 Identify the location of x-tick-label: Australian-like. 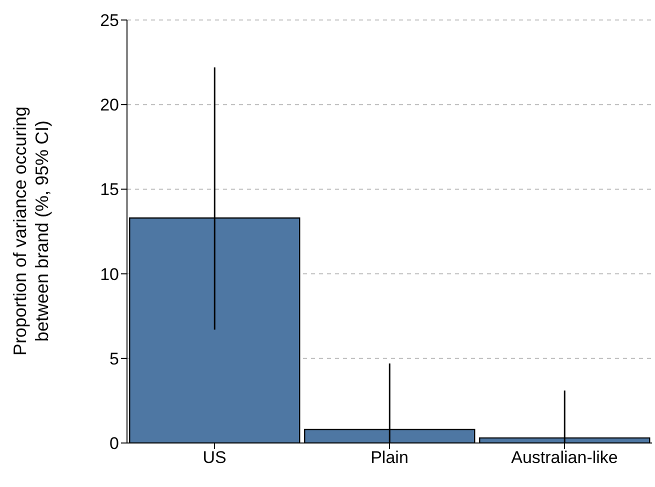
(564, 458).